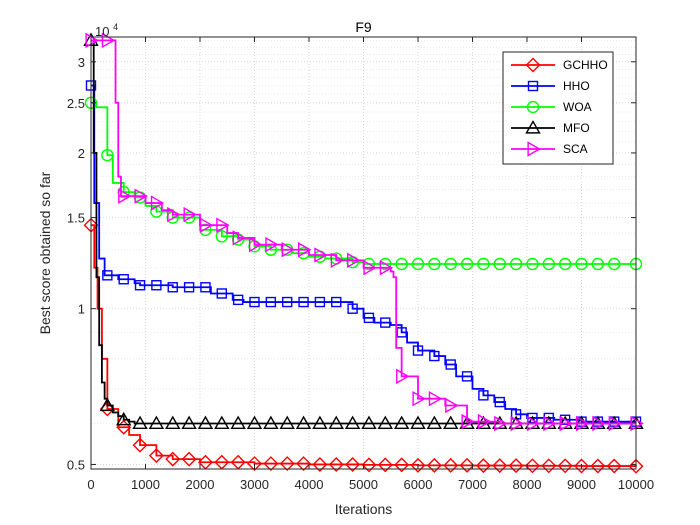 The height and width of the screenshot is (525, 700). What do you see at coordinates (551, 107) in the screenshot?
I see `legend-item-woa: WOA` at bounding box center [551, 107].